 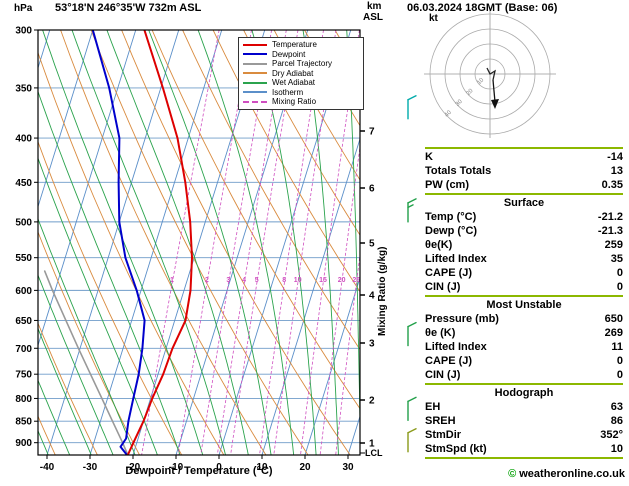 I want to click on mixing-ratio-value-label: 2, so click(x=207, y=280).